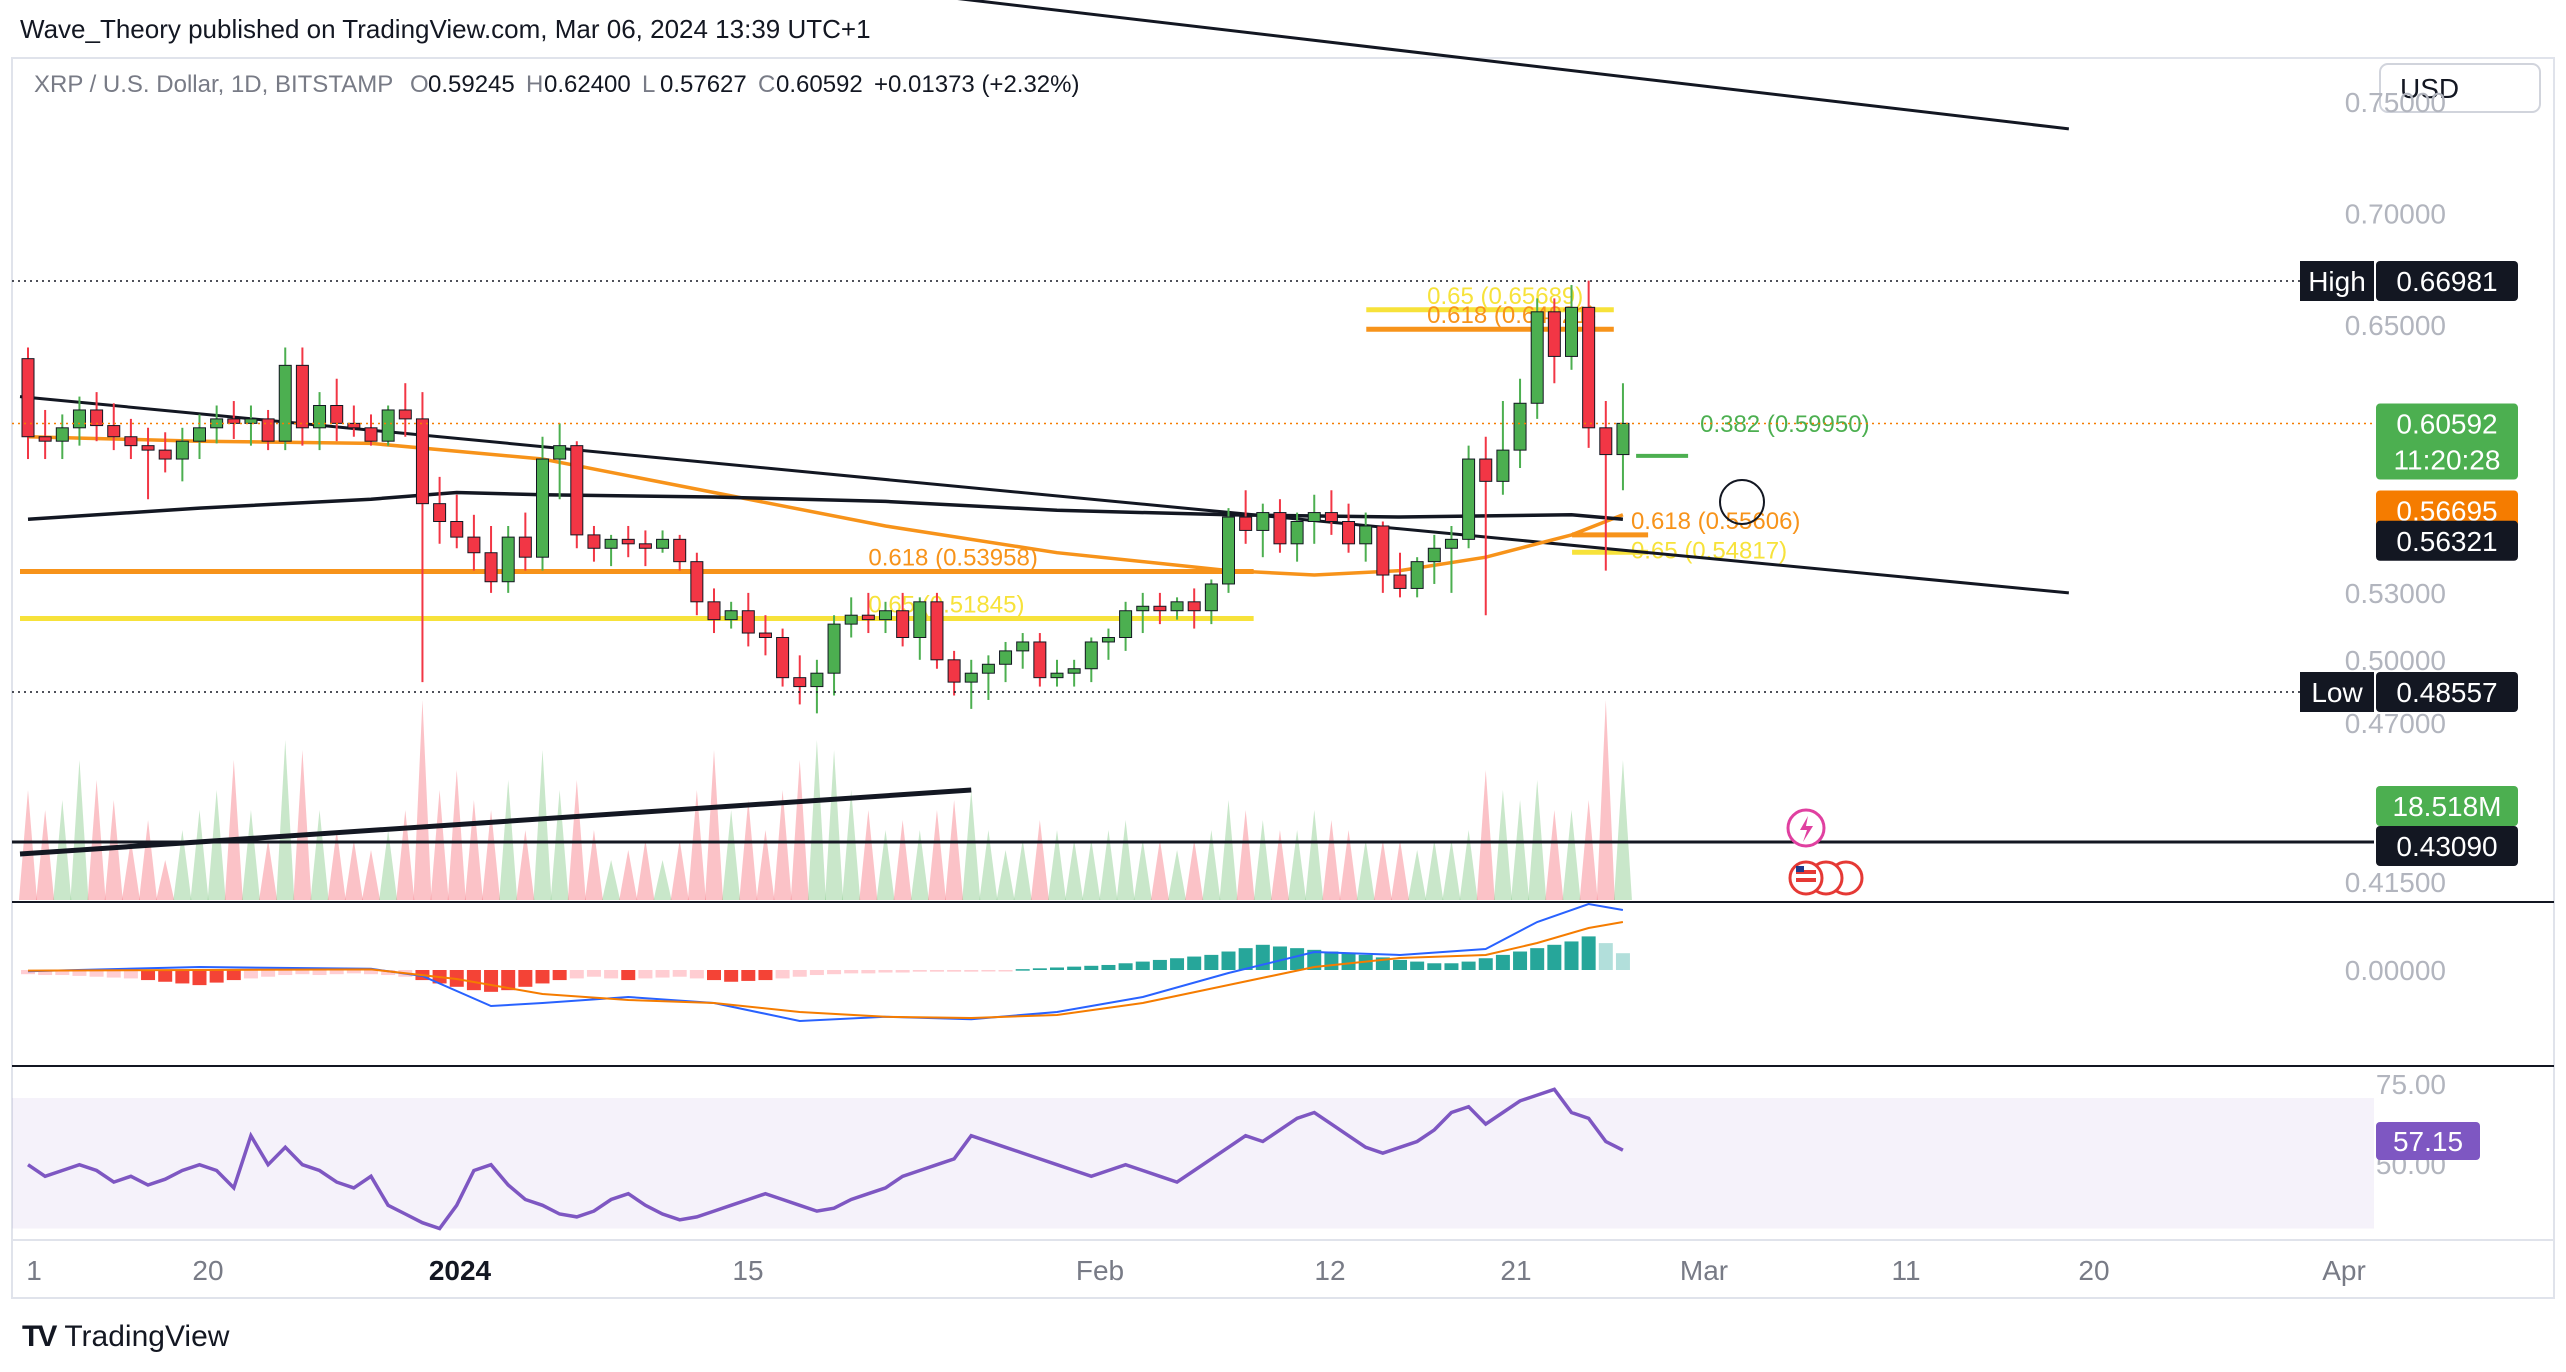 This screenshot has height=1372, width=2566. Describe the element at coordinates (2395, 970) in the screenshot. I see `macd-zero-label: 0.00000` at that location.